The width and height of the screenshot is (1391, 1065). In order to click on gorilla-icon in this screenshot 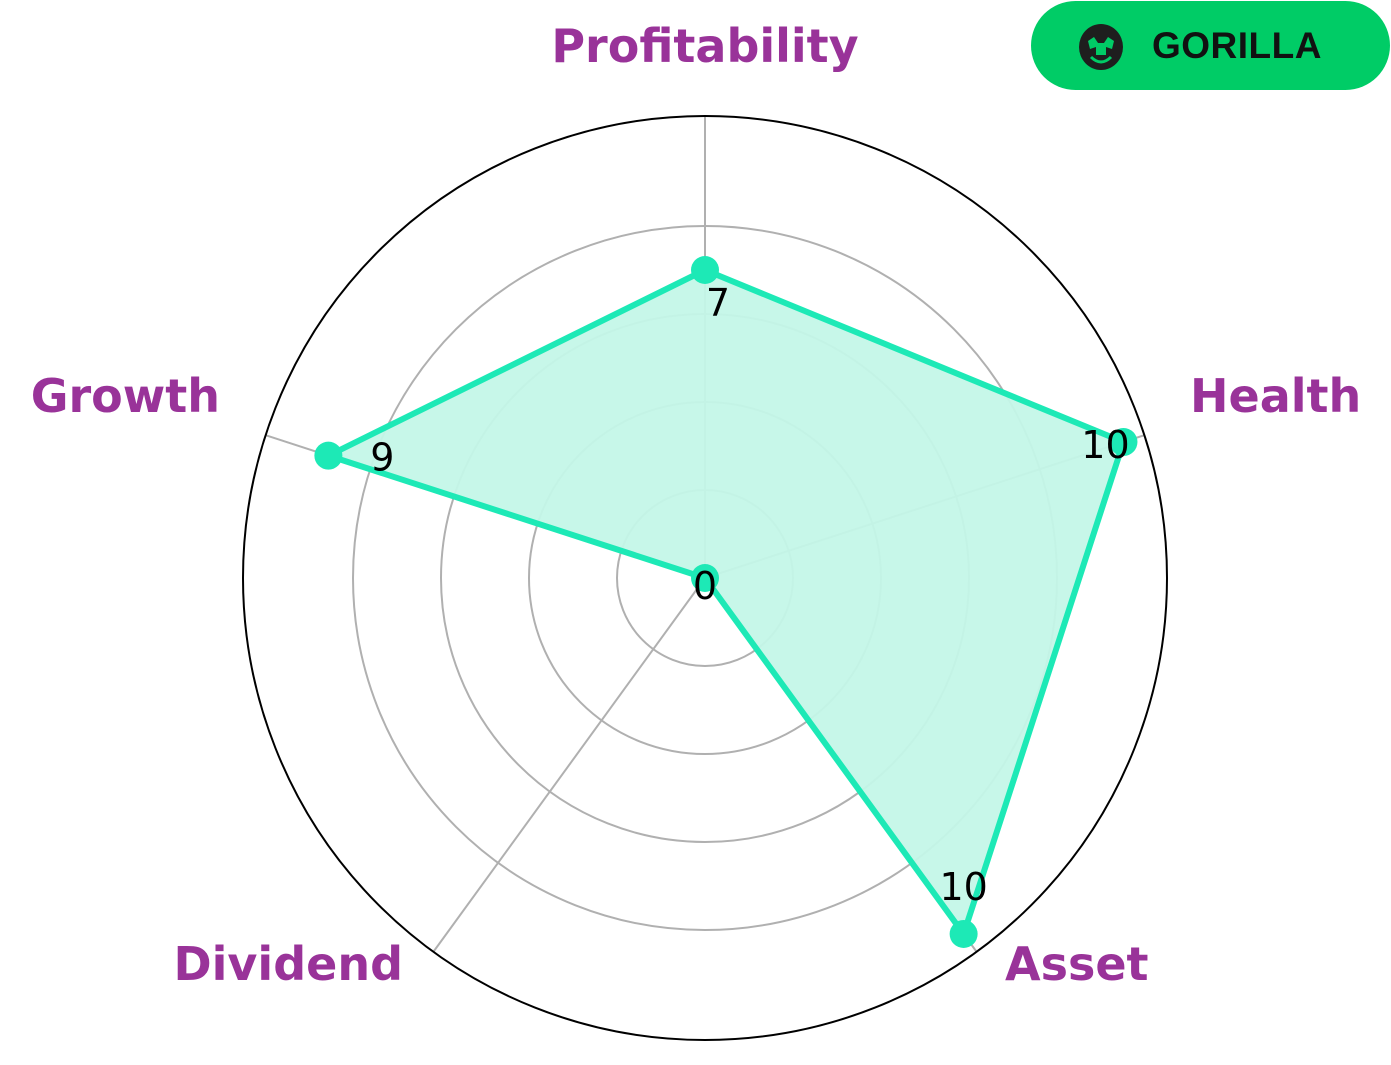, I will do `click(1101, 46)`.